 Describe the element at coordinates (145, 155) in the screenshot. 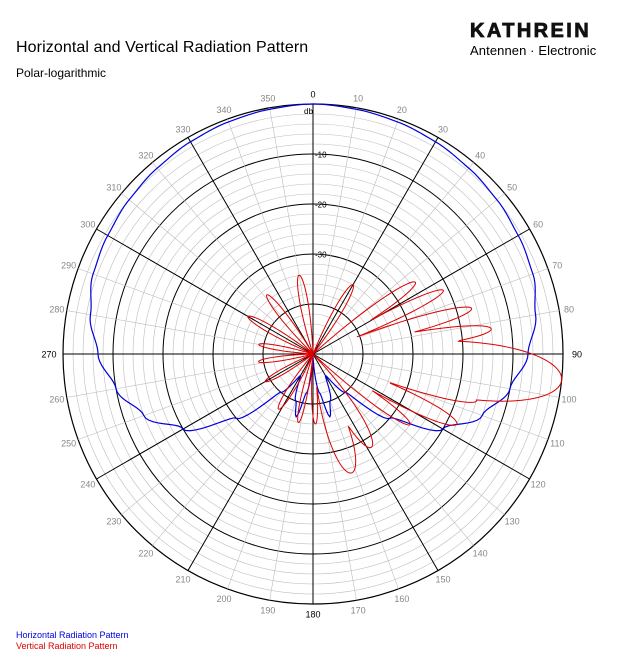

I see `angle-label: 320` at that location.